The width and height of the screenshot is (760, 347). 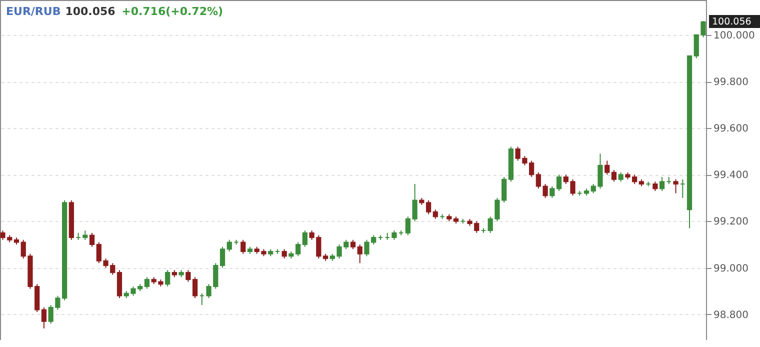 I want to click on y-tick-label: 99.800, so click(x=731, y=82).